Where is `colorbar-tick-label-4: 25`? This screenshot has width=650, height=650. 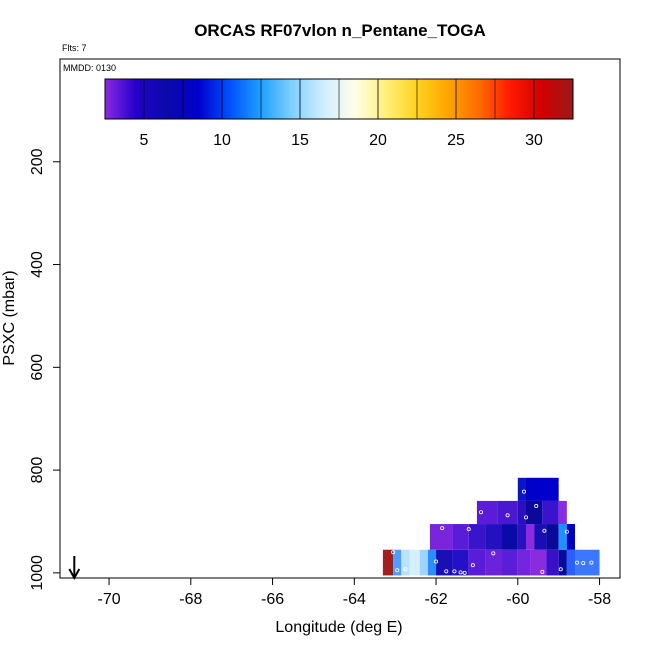
colorbar-tick-label-4: 25 is located at coordinates (456, 140).